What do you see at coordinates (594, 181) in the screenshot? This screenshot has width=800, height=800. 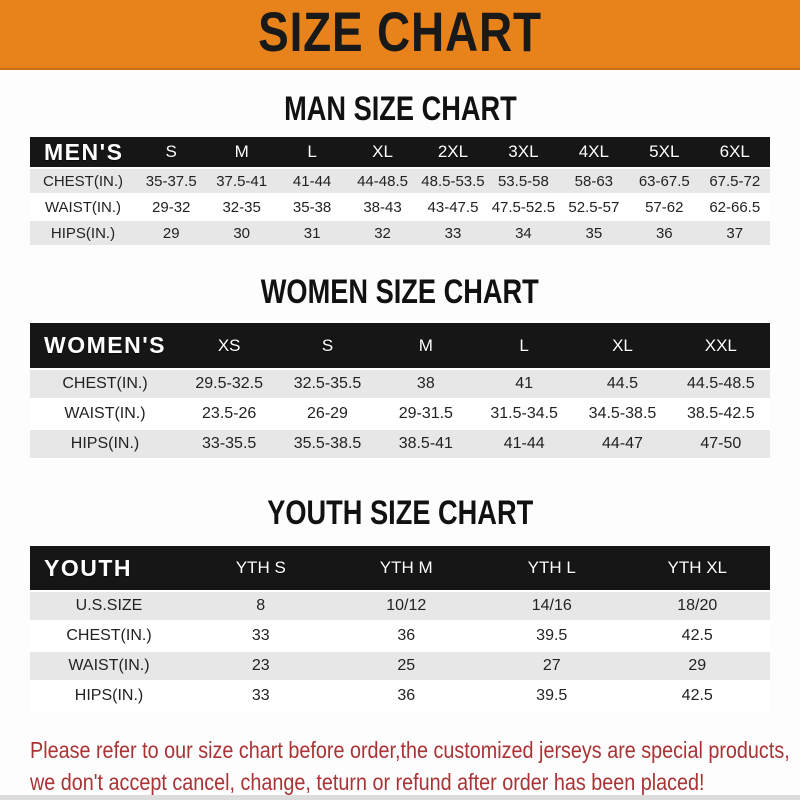 I see `measure-value: 58-63` at bounding box center [594, 181].